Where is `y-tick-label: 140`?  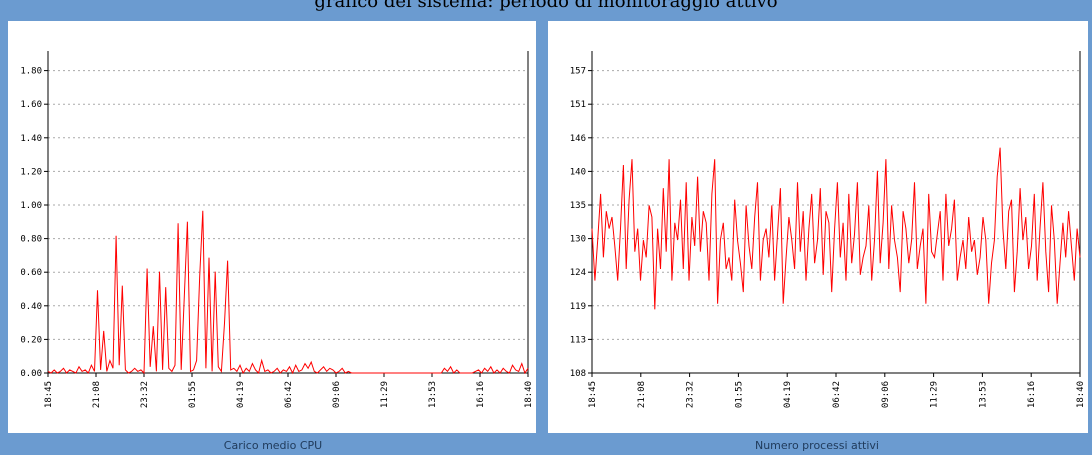
y-tick-label: 140 is located at coordinates (578, 172).